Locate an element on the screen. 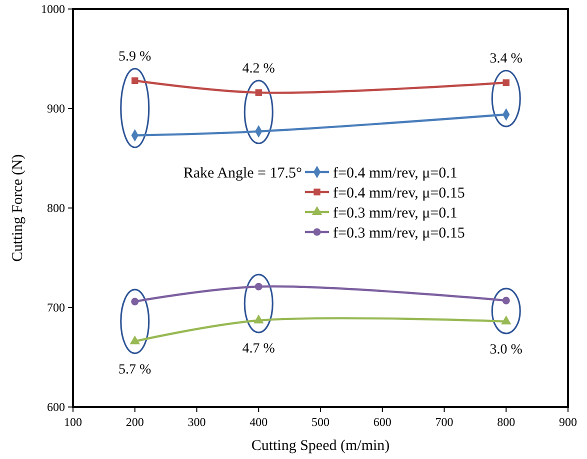 This screenshot has width=587, height=459. x-tick-label: 800 is located at coordinates (506, 422).